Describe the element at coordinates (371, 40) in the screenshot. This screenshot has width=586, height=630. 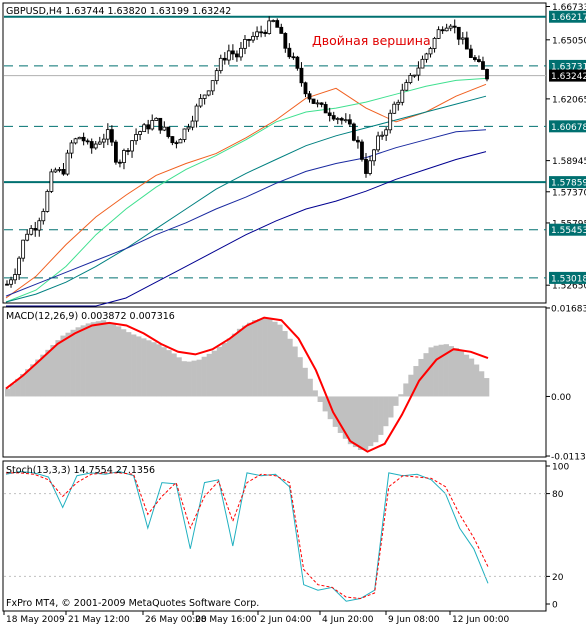
I see `pattern-annotation: Двойная вершина` at that location.